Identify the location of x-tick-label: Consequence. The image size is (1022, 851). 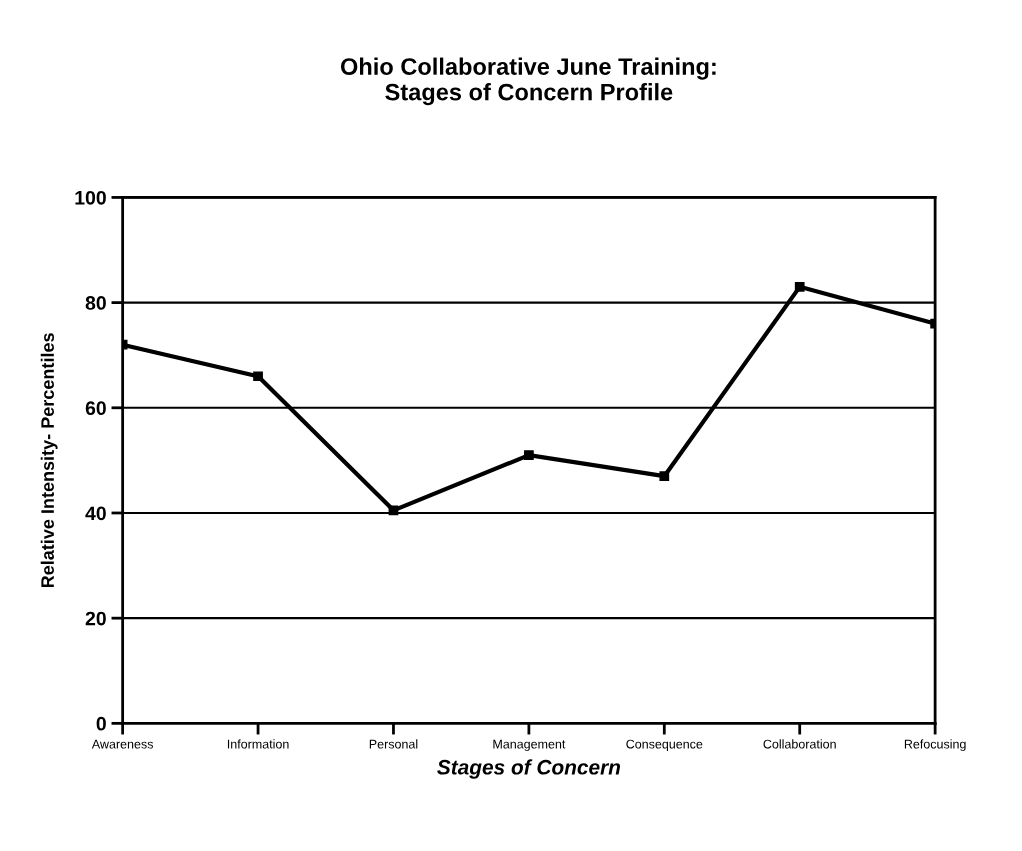
(664, 745).